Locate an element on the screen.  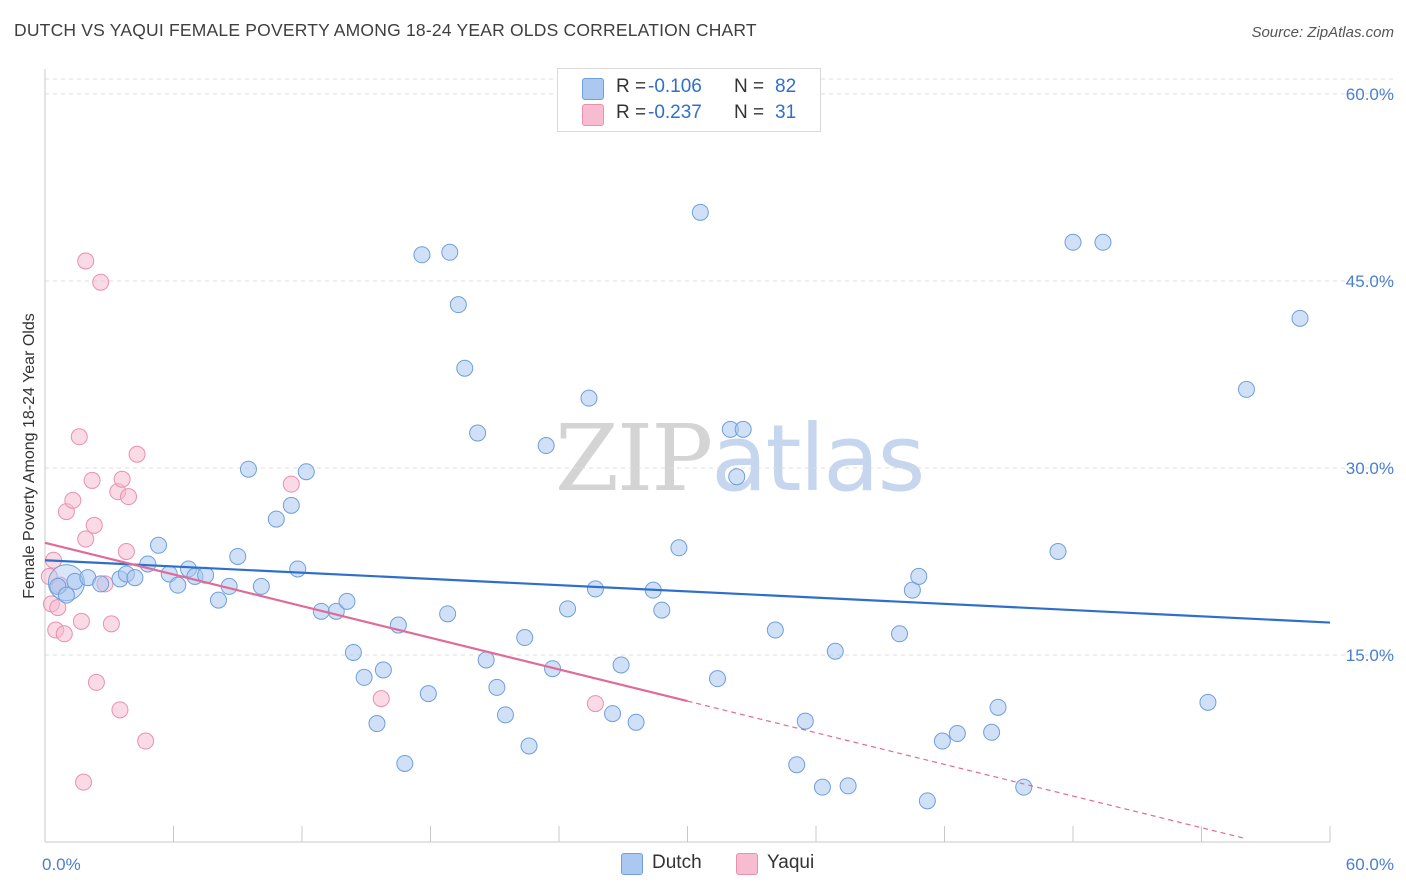
yaqui-trend-line is located at coordinates (366, 622).